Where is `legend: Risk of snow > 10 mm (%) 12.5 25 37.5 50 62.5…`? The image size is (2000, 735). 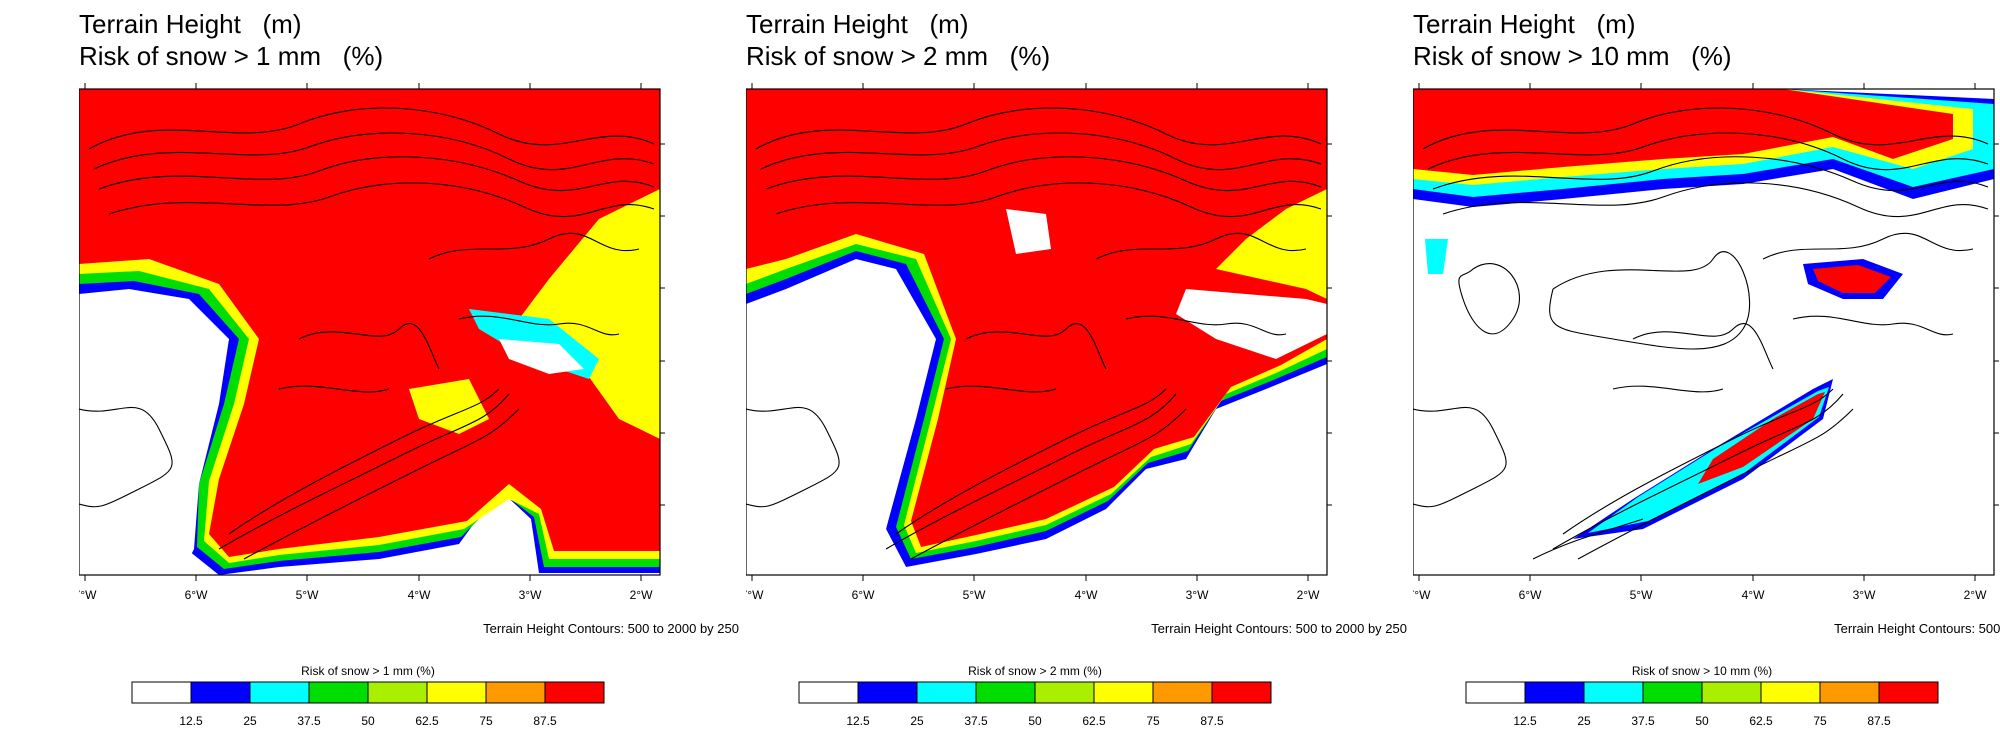 legend: Risk of snow > 10 mm (%) 12.5 25 37.5 50 62.5… is located at coordinates (1702, 696).